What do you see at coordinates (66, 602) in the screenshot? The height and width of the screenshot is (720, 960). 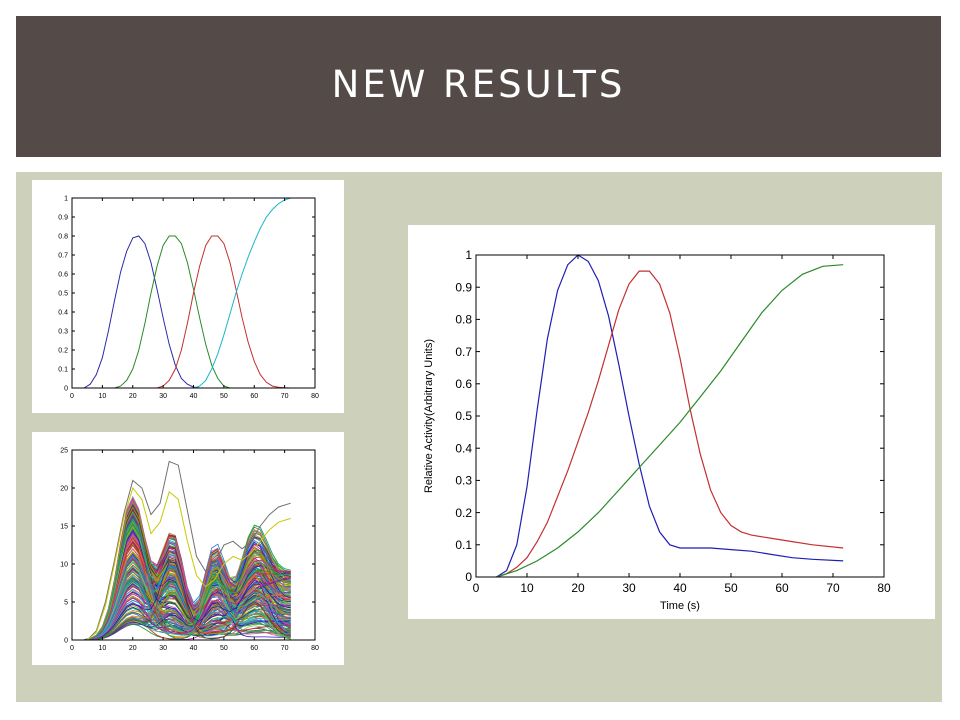 I see `y-tick-label: 5` at bounding box center [66, 602].